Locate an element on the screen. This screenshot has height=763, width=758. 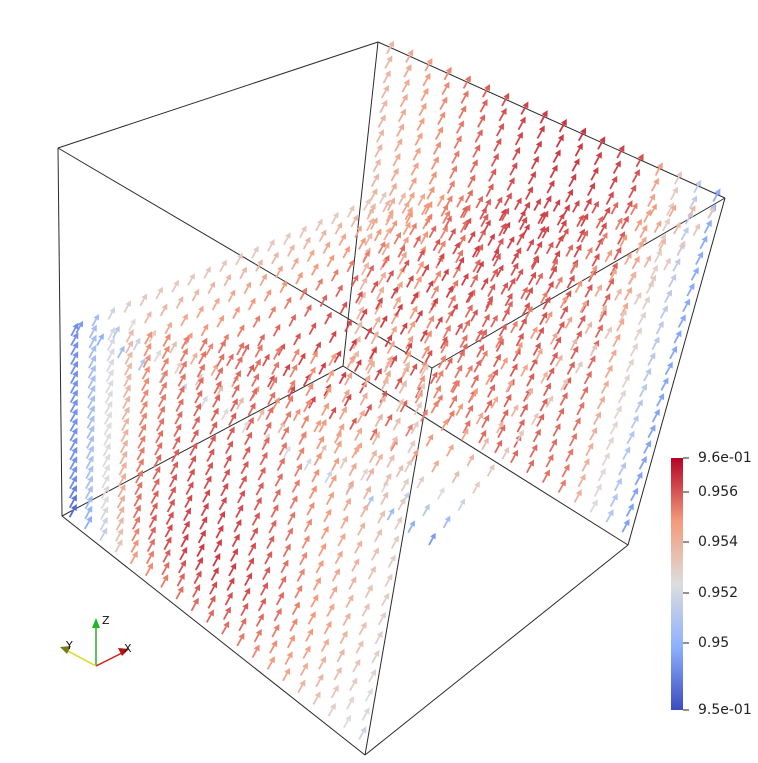
y-axis-label: Y is located at coordinates (69, 645).